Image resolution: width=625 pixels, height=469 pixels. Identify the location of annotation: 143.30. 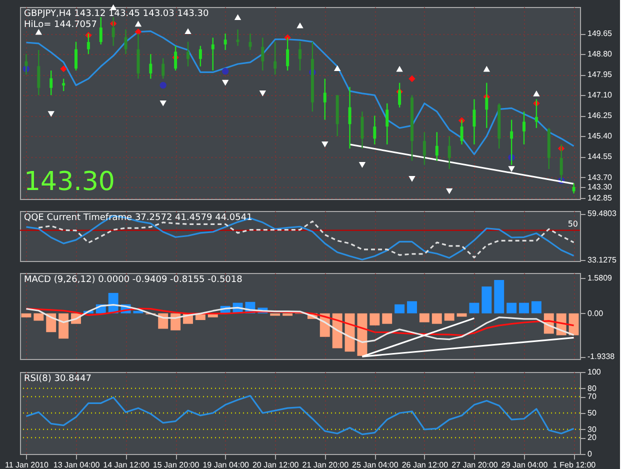
(69, 182).